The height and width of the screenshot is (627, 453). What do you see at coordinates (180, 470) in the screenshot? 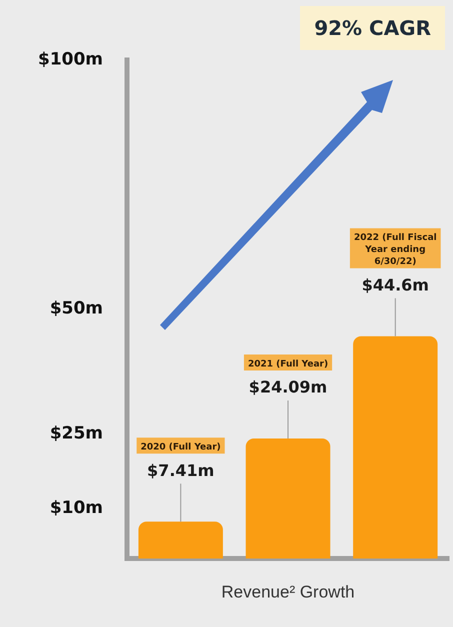
I see `data-label: $7.41m` at bounding box center [180, 470].